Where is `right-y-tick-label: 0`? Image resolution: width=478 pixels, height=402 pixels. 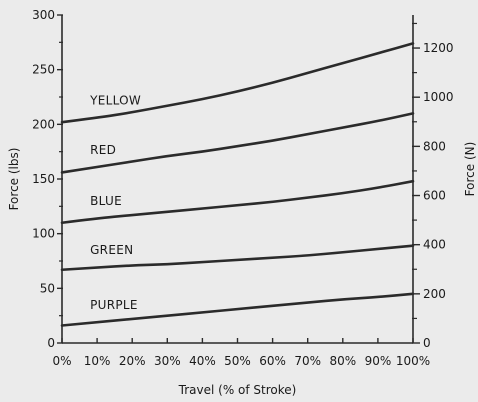
right-y-tick-label: 0 is located at coordinates (427, 343).